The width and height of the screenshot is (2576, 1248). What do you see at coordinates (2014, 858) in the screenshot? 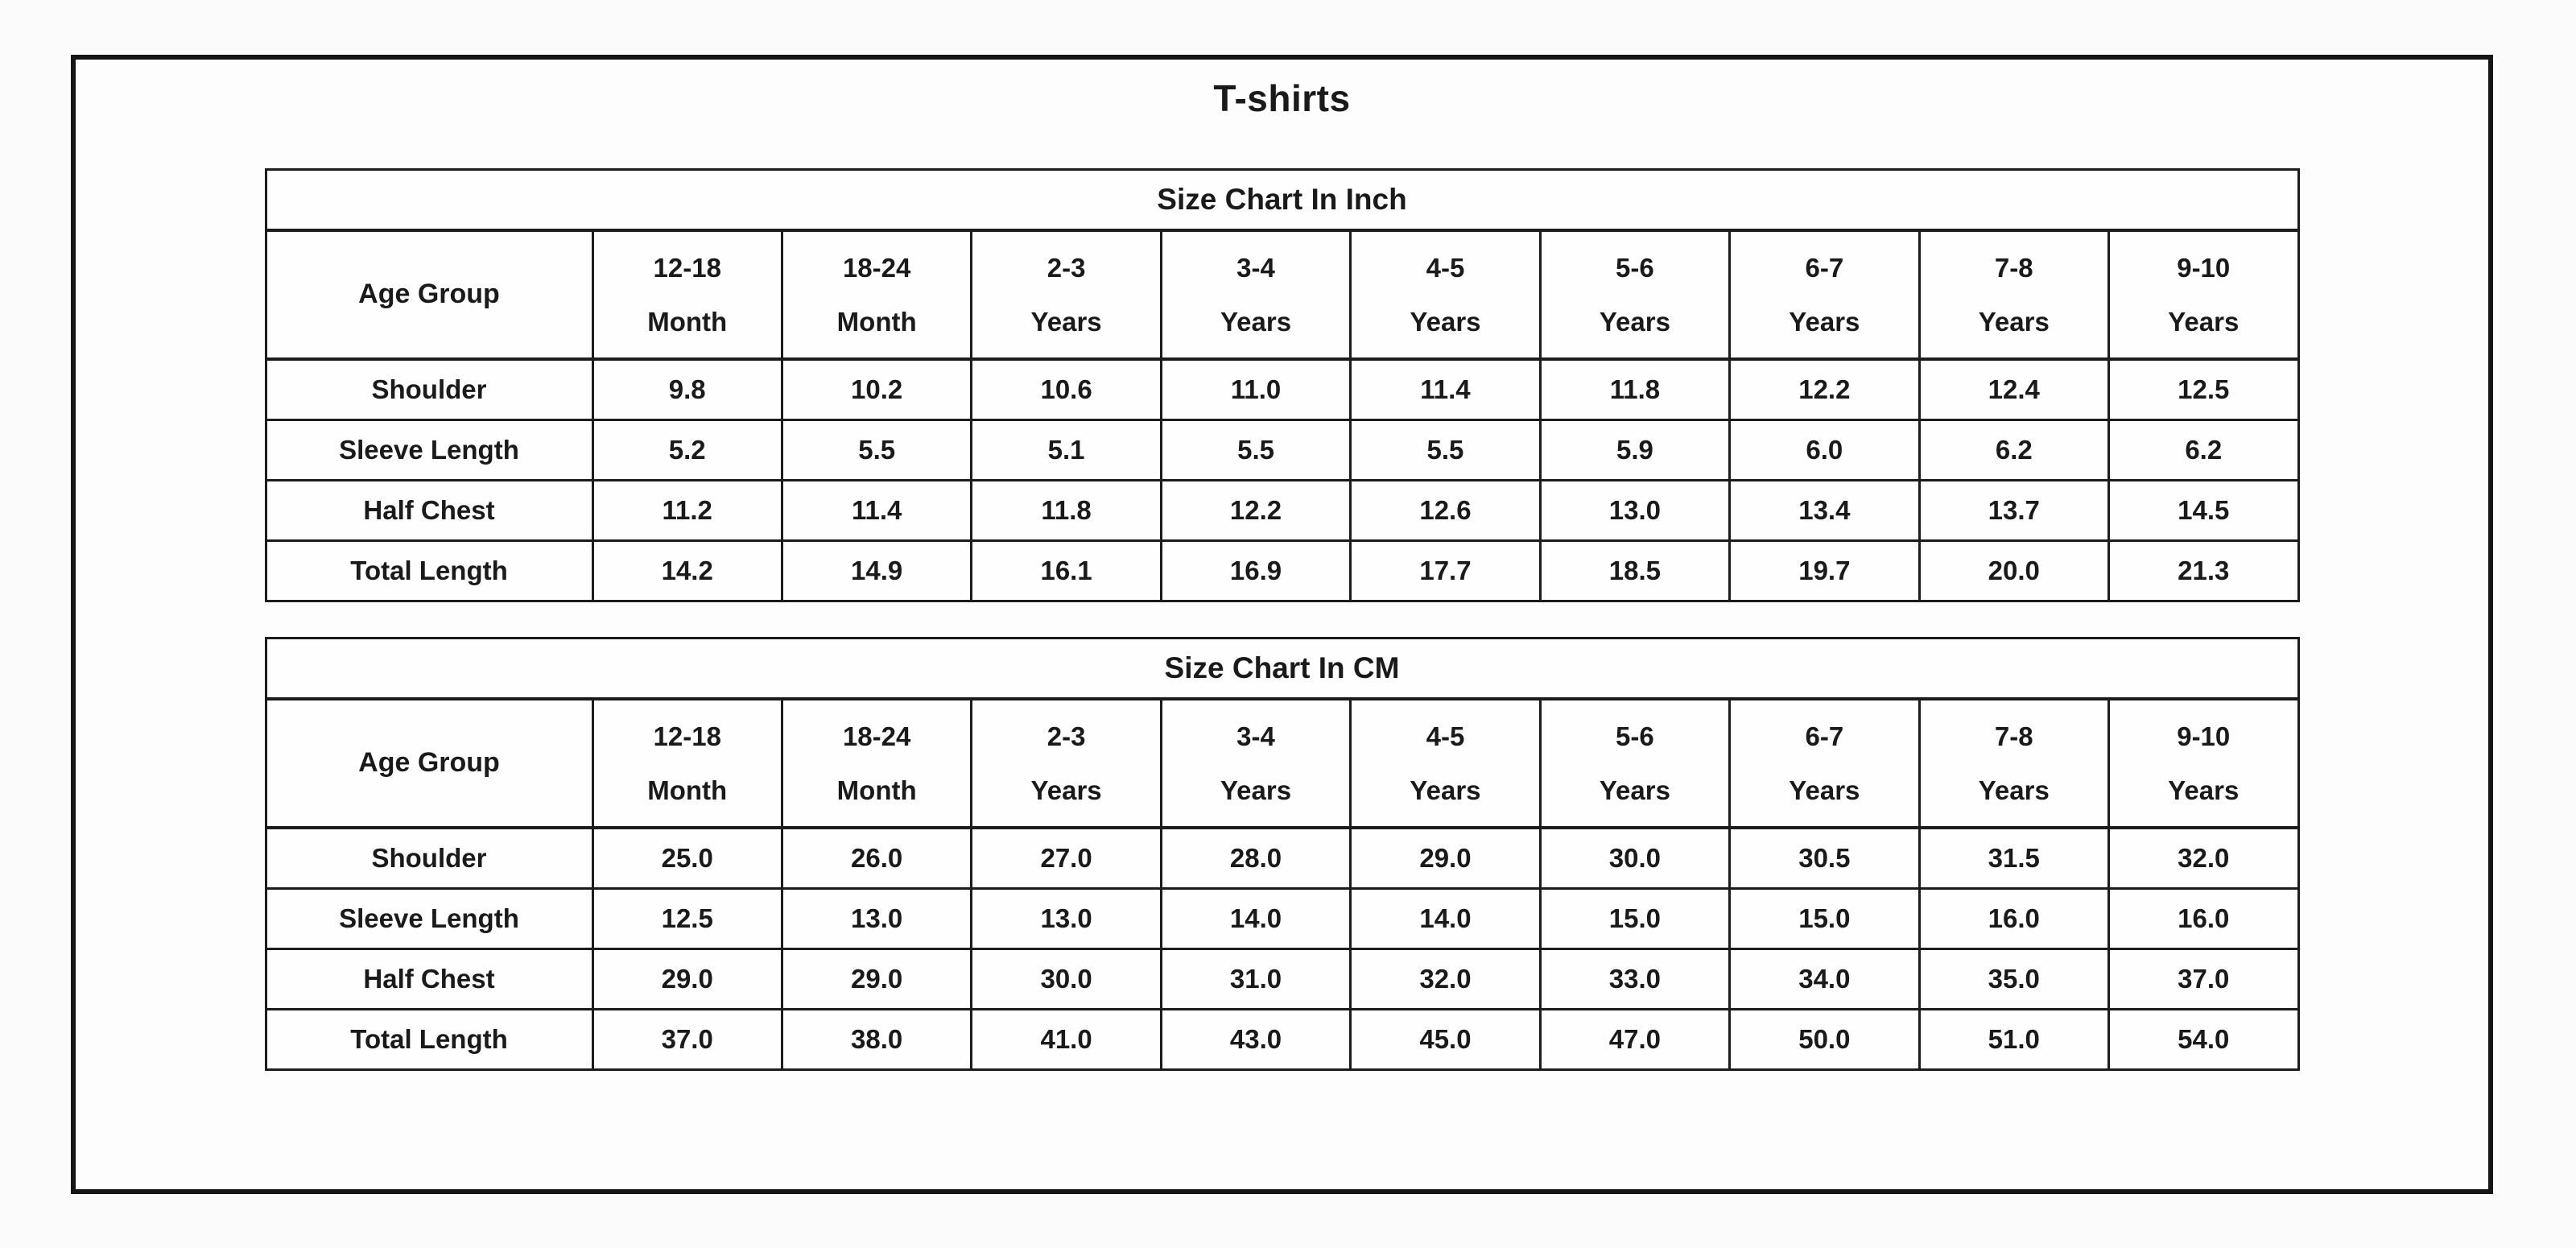
I see `size-value-cell: 31.5` at bounding box center [2014, 858].